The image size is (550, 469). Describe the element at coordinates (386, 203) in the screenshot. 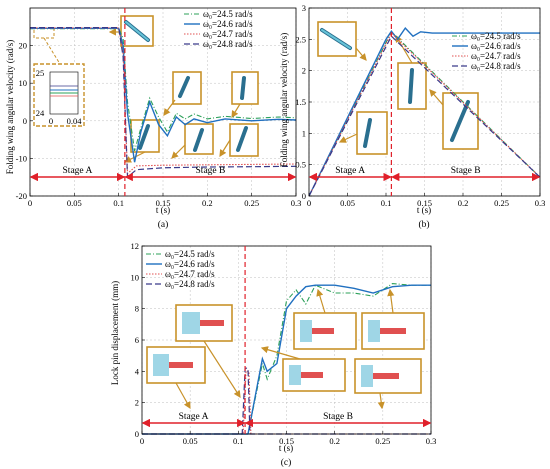

I see `panel-b-xtick: 0.1` at that location.